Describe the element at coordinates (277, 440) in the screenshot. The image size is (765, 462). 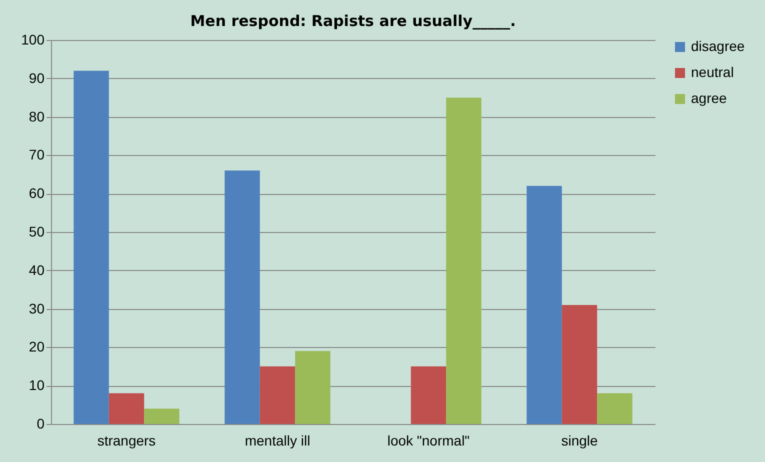
I see `x-tick-label: mentally ill` at that location.